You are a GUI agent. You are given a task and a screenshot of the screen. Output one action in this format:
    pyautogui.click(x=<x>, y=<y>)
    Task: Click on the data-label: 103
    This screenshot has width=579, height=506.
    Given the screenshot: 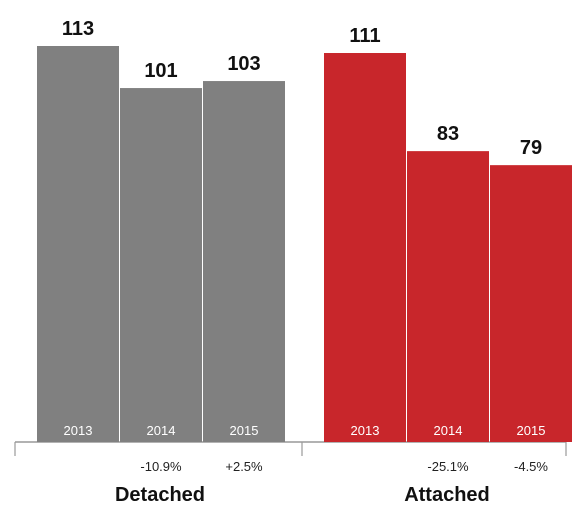 What is the action you would take?
    pyautogui.click(x=243, y=64)
    